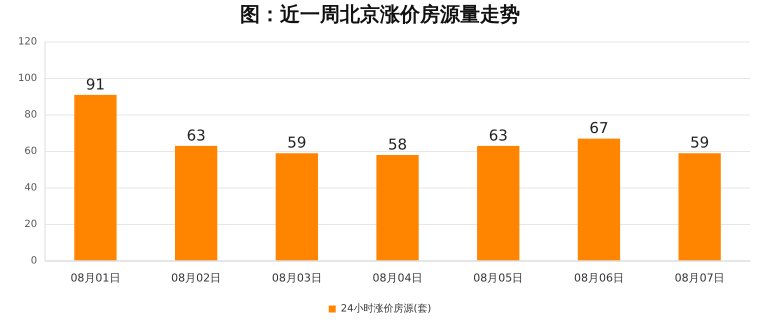 This screenshot has height=328, width=780. What do you see at coordinates (31, 224) in the screenshot?
I see `y-tick-label: 20` at bounding box center [31, 224].